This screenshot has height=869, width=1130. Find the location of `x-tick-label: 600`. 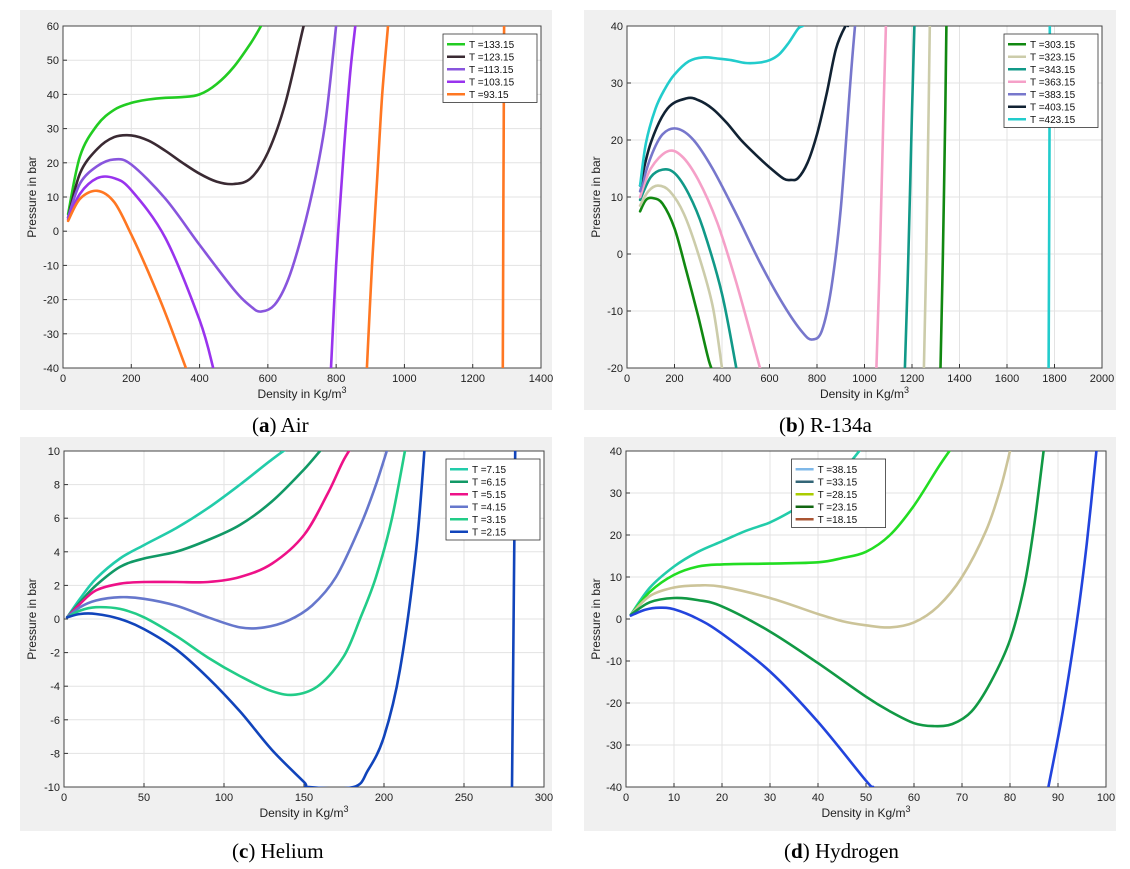

x-tick-label: 600 is located at coordinates (769, 379).